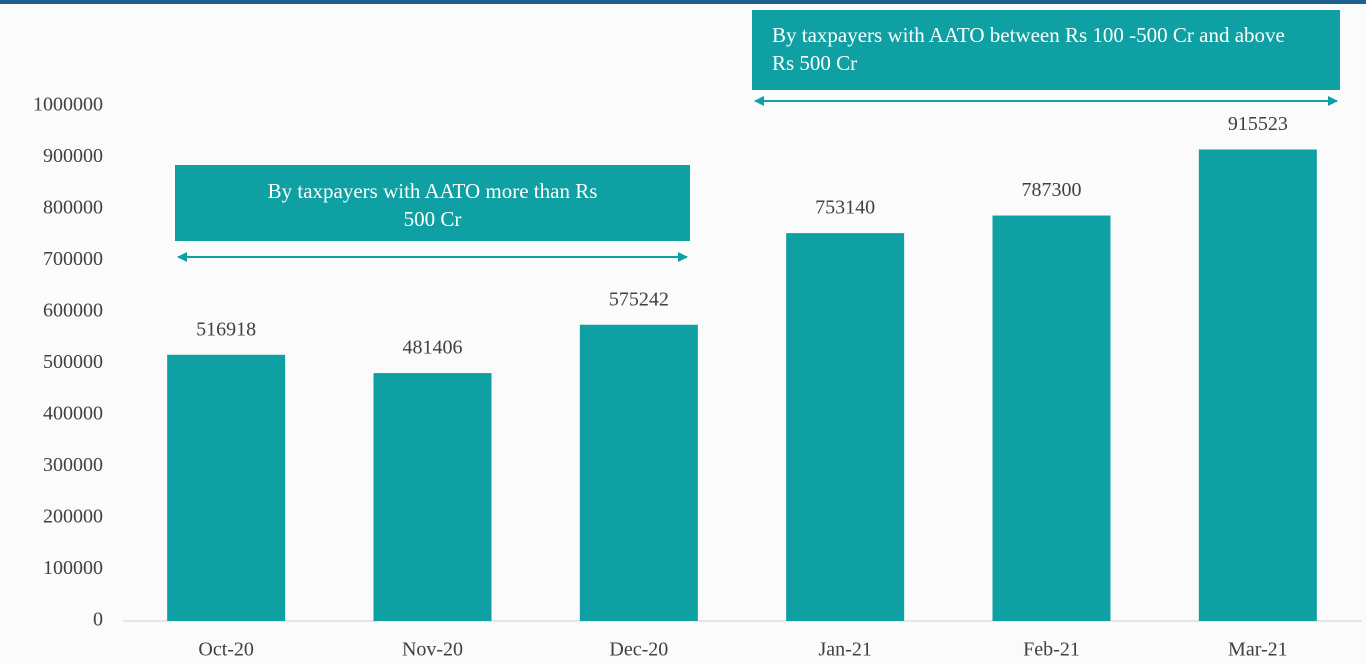  I want to click on y-tick-label: 500000, so click(73, 362).